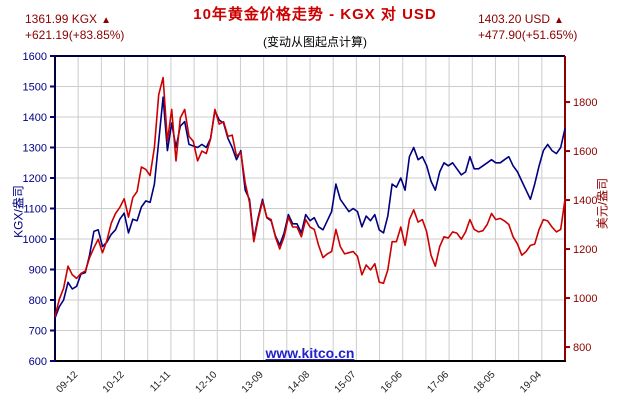 The width and height of the screenshot is (630, 400). Describe the element at coordinates (160, 381) in the screenshot. I see `x-axis-tick-label: 11-11` at that location.